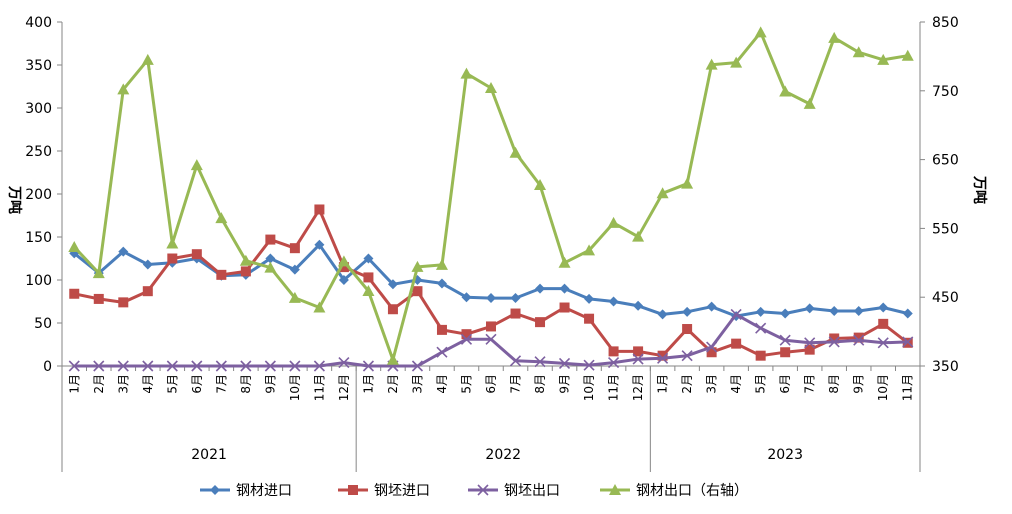 The width and height of the screenshot is (1012, 514). What do you see at coordinates (785, 455) in the screenshot?
I see `year-group-label: 2023` at bounding box center [785, 455].